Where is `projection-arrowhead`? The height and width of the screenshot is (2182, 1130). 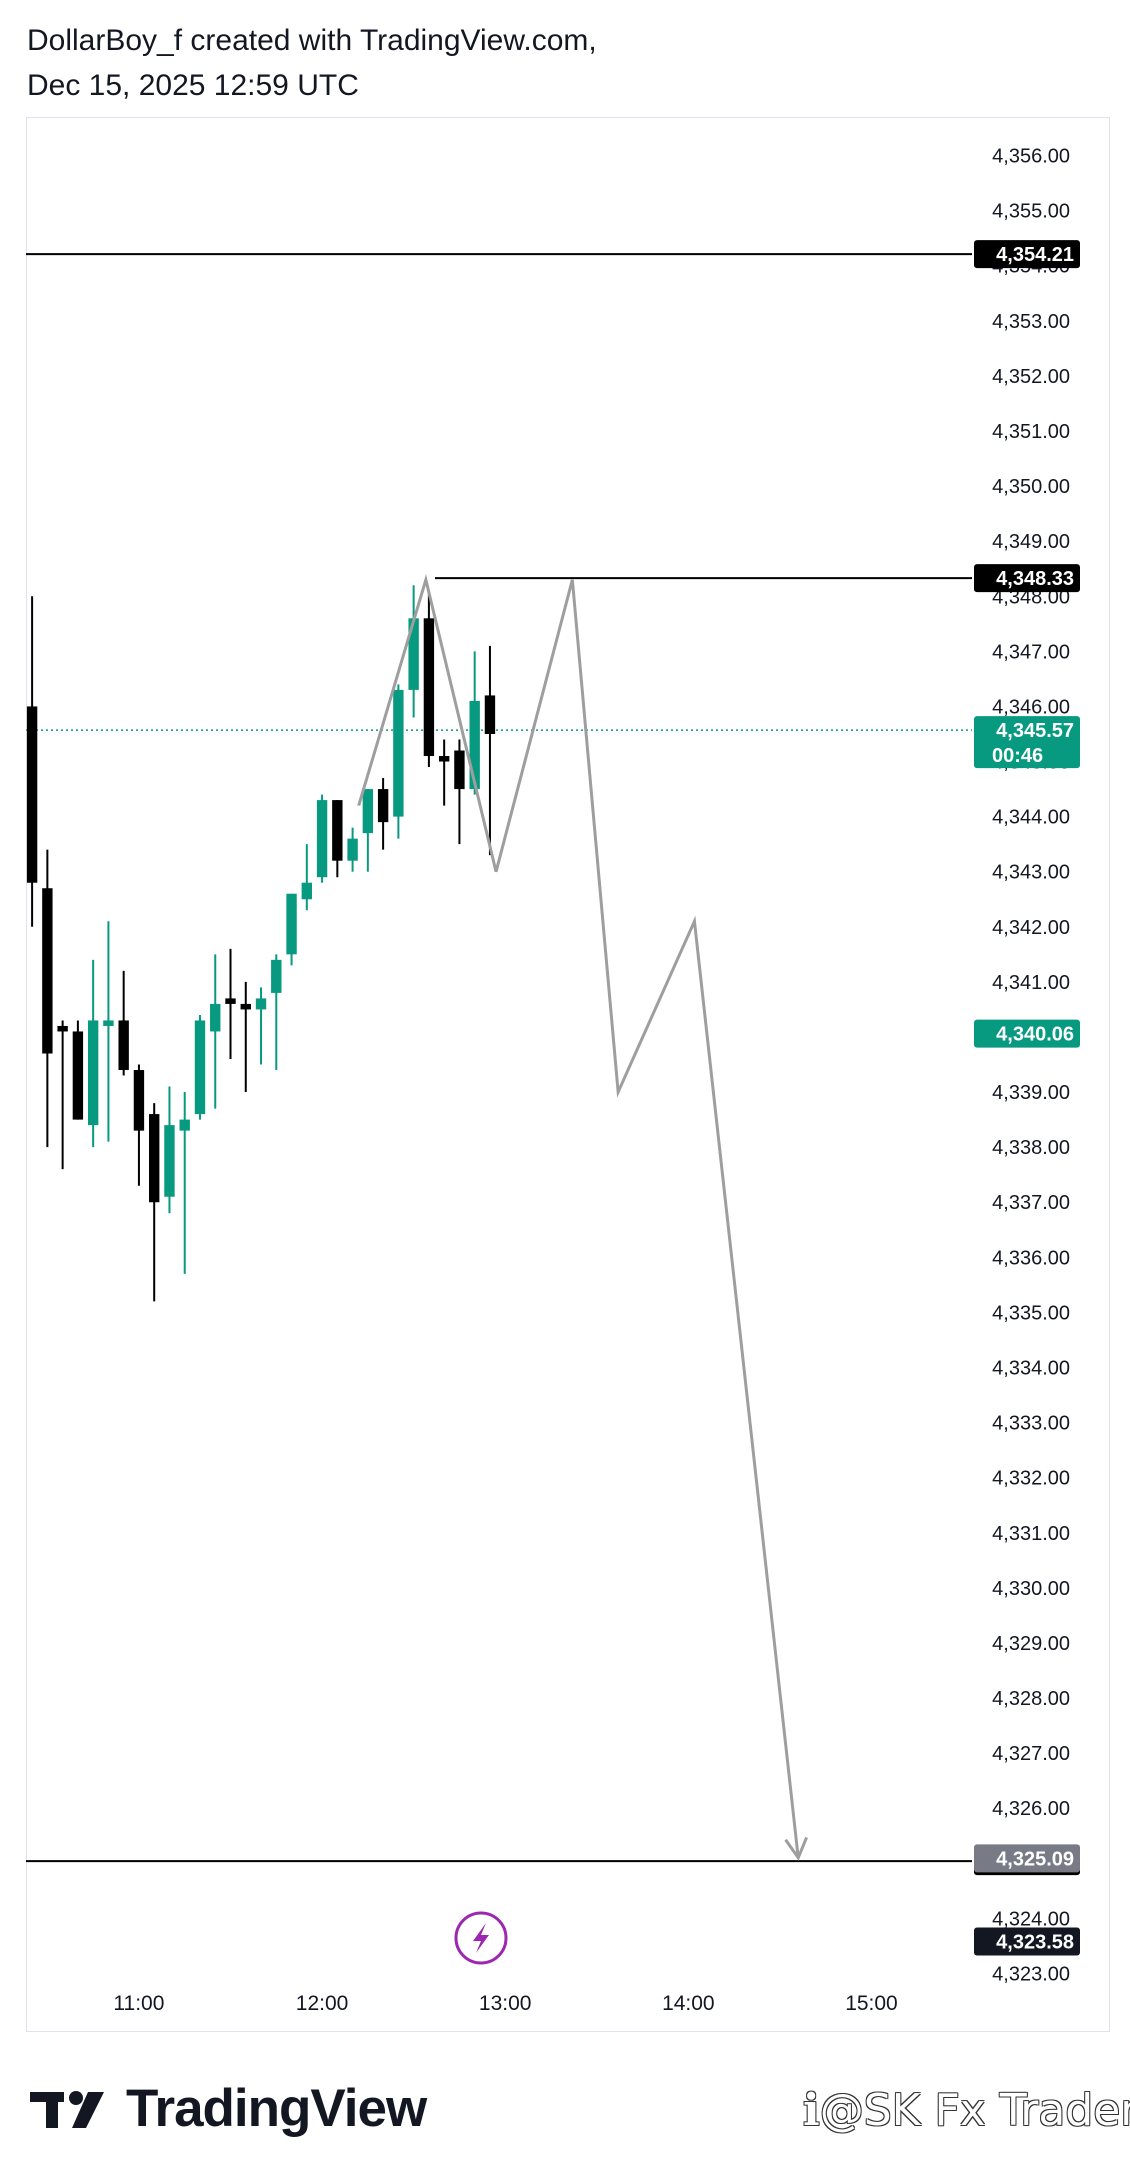
projection-arrowhead is located at coordinates (796, 1848).